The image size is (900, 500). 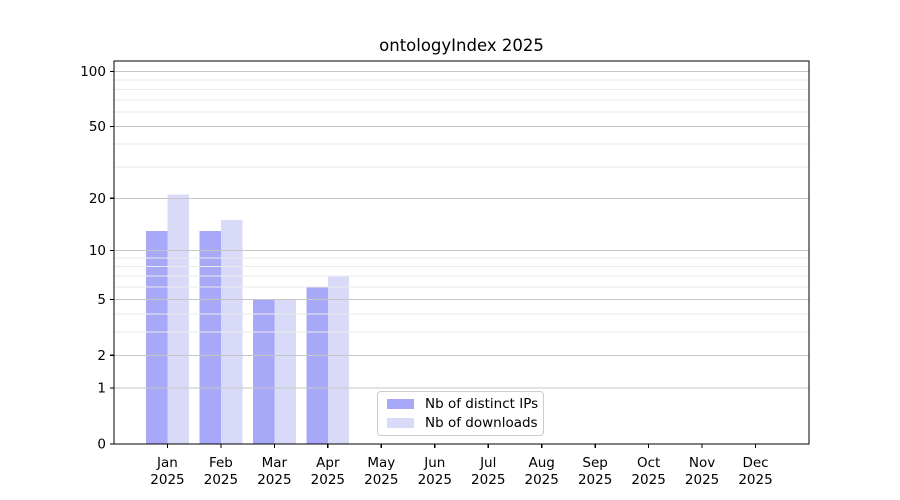 I want to click on y-tick-label: 100, so click(x=93, y=72).